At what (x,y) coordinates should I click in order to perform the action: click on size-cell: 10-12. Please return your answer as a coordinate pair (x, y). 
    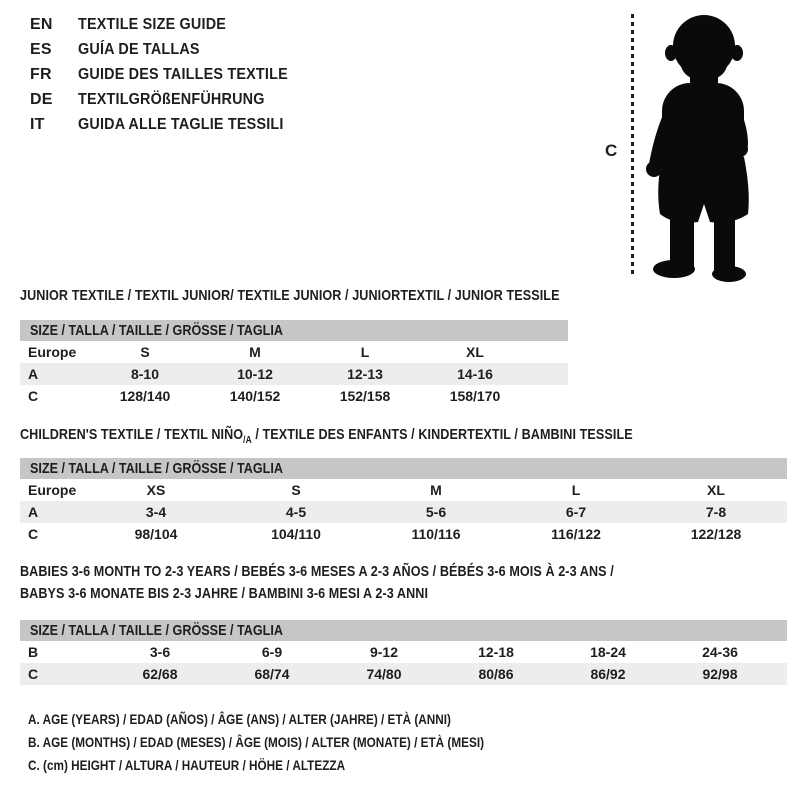
    Looking at the image, I should click on (255, 374).